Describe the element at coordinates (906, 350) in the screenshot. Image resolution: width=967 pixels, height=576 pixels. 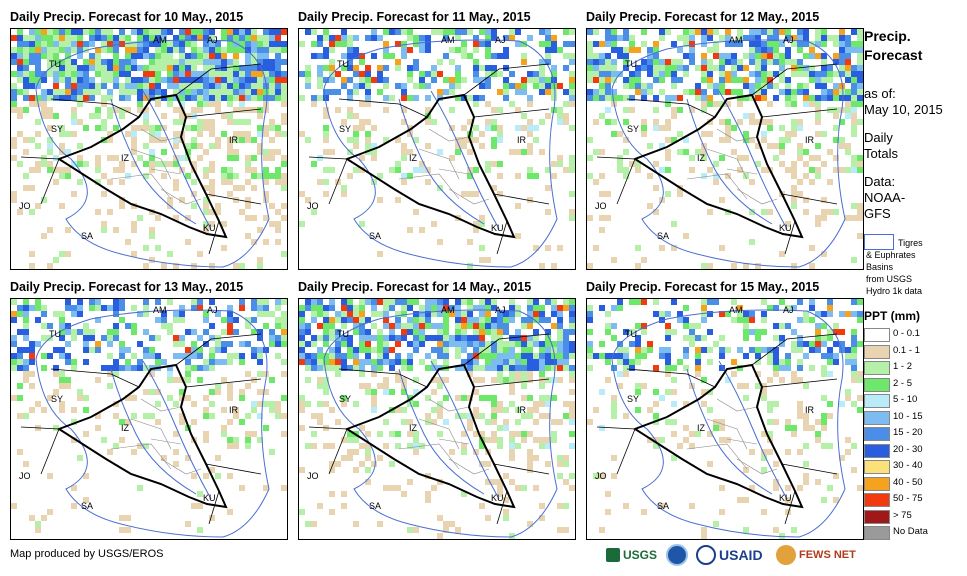
I see `legend-label: 0.1 - 1` at that location.